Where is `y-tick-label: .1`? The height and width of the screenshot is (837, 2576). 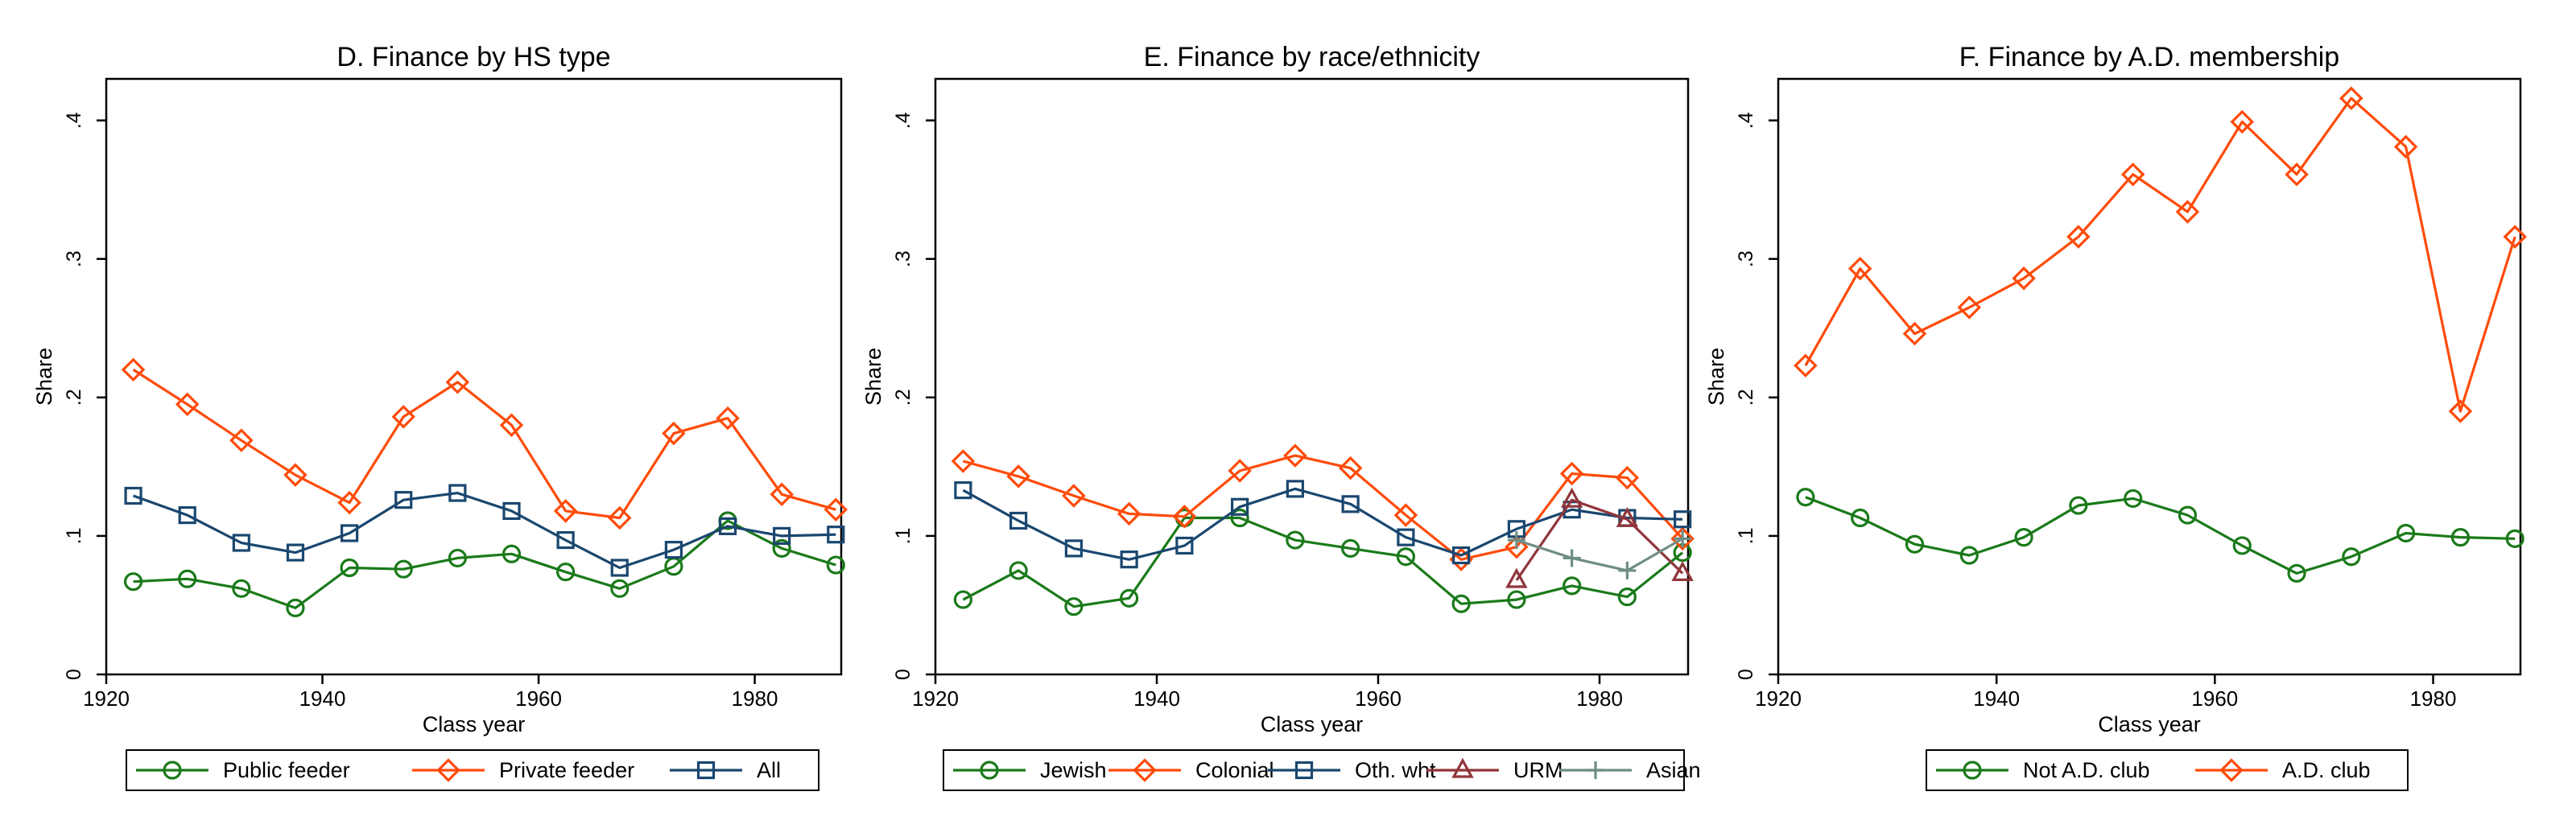
y-tick-label: .1 is located at coordinates (74, 535).